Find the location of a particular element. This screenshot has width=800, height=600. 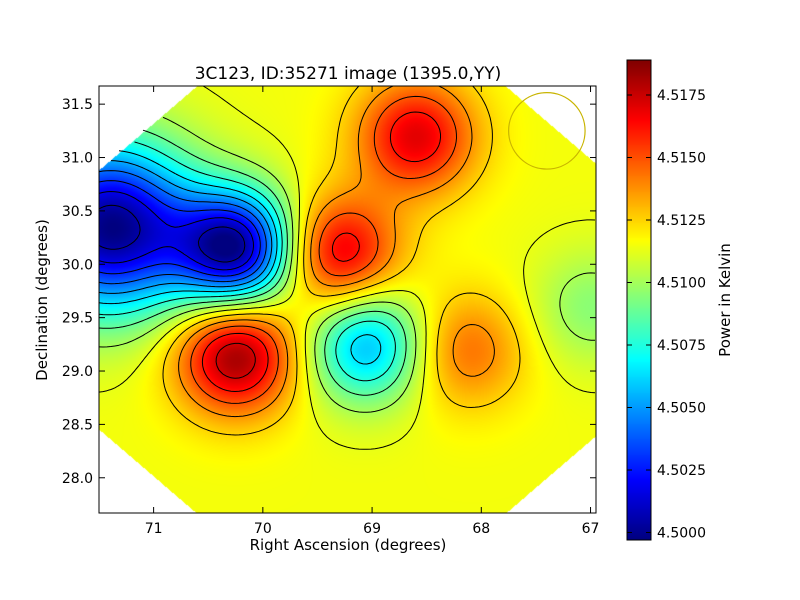

beam-circle-marker is located at coordinates (547, 131).